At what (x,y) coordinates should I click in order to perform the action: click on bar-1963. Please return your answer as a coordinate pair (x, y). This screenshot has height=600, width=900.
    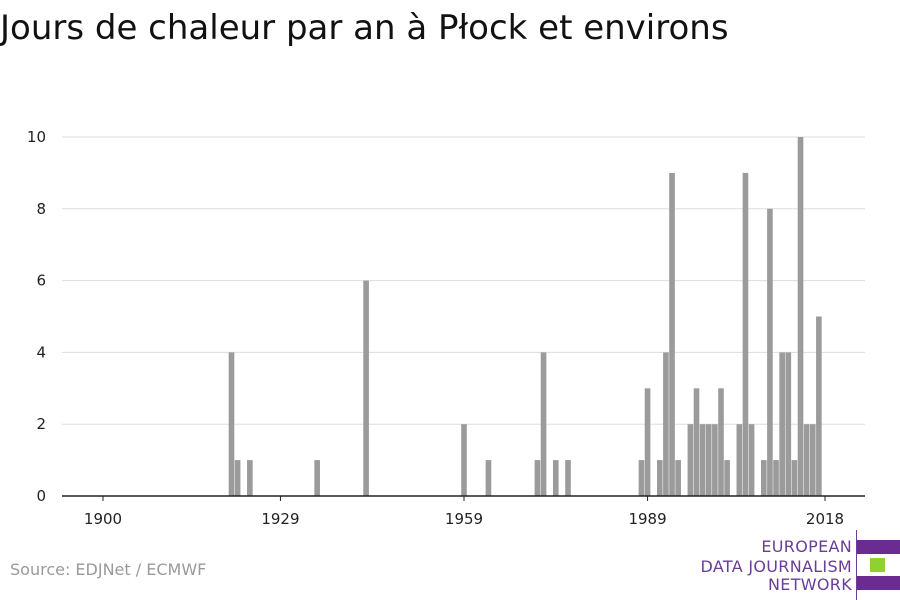
    Looking at the image, I should click on (488, 478).